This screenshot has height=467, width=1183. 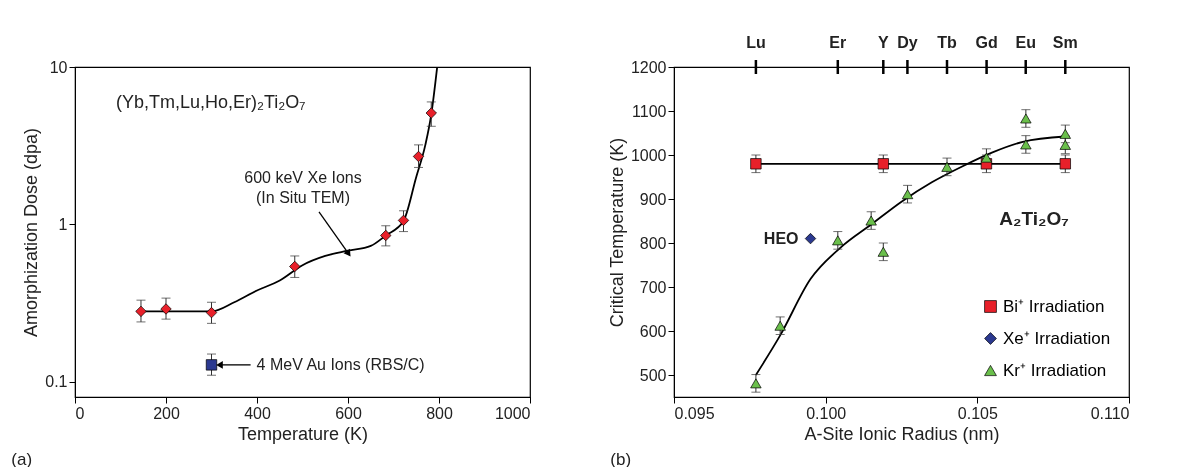 I want to click on x-tick-label: 200, so click(x=166, y=413).